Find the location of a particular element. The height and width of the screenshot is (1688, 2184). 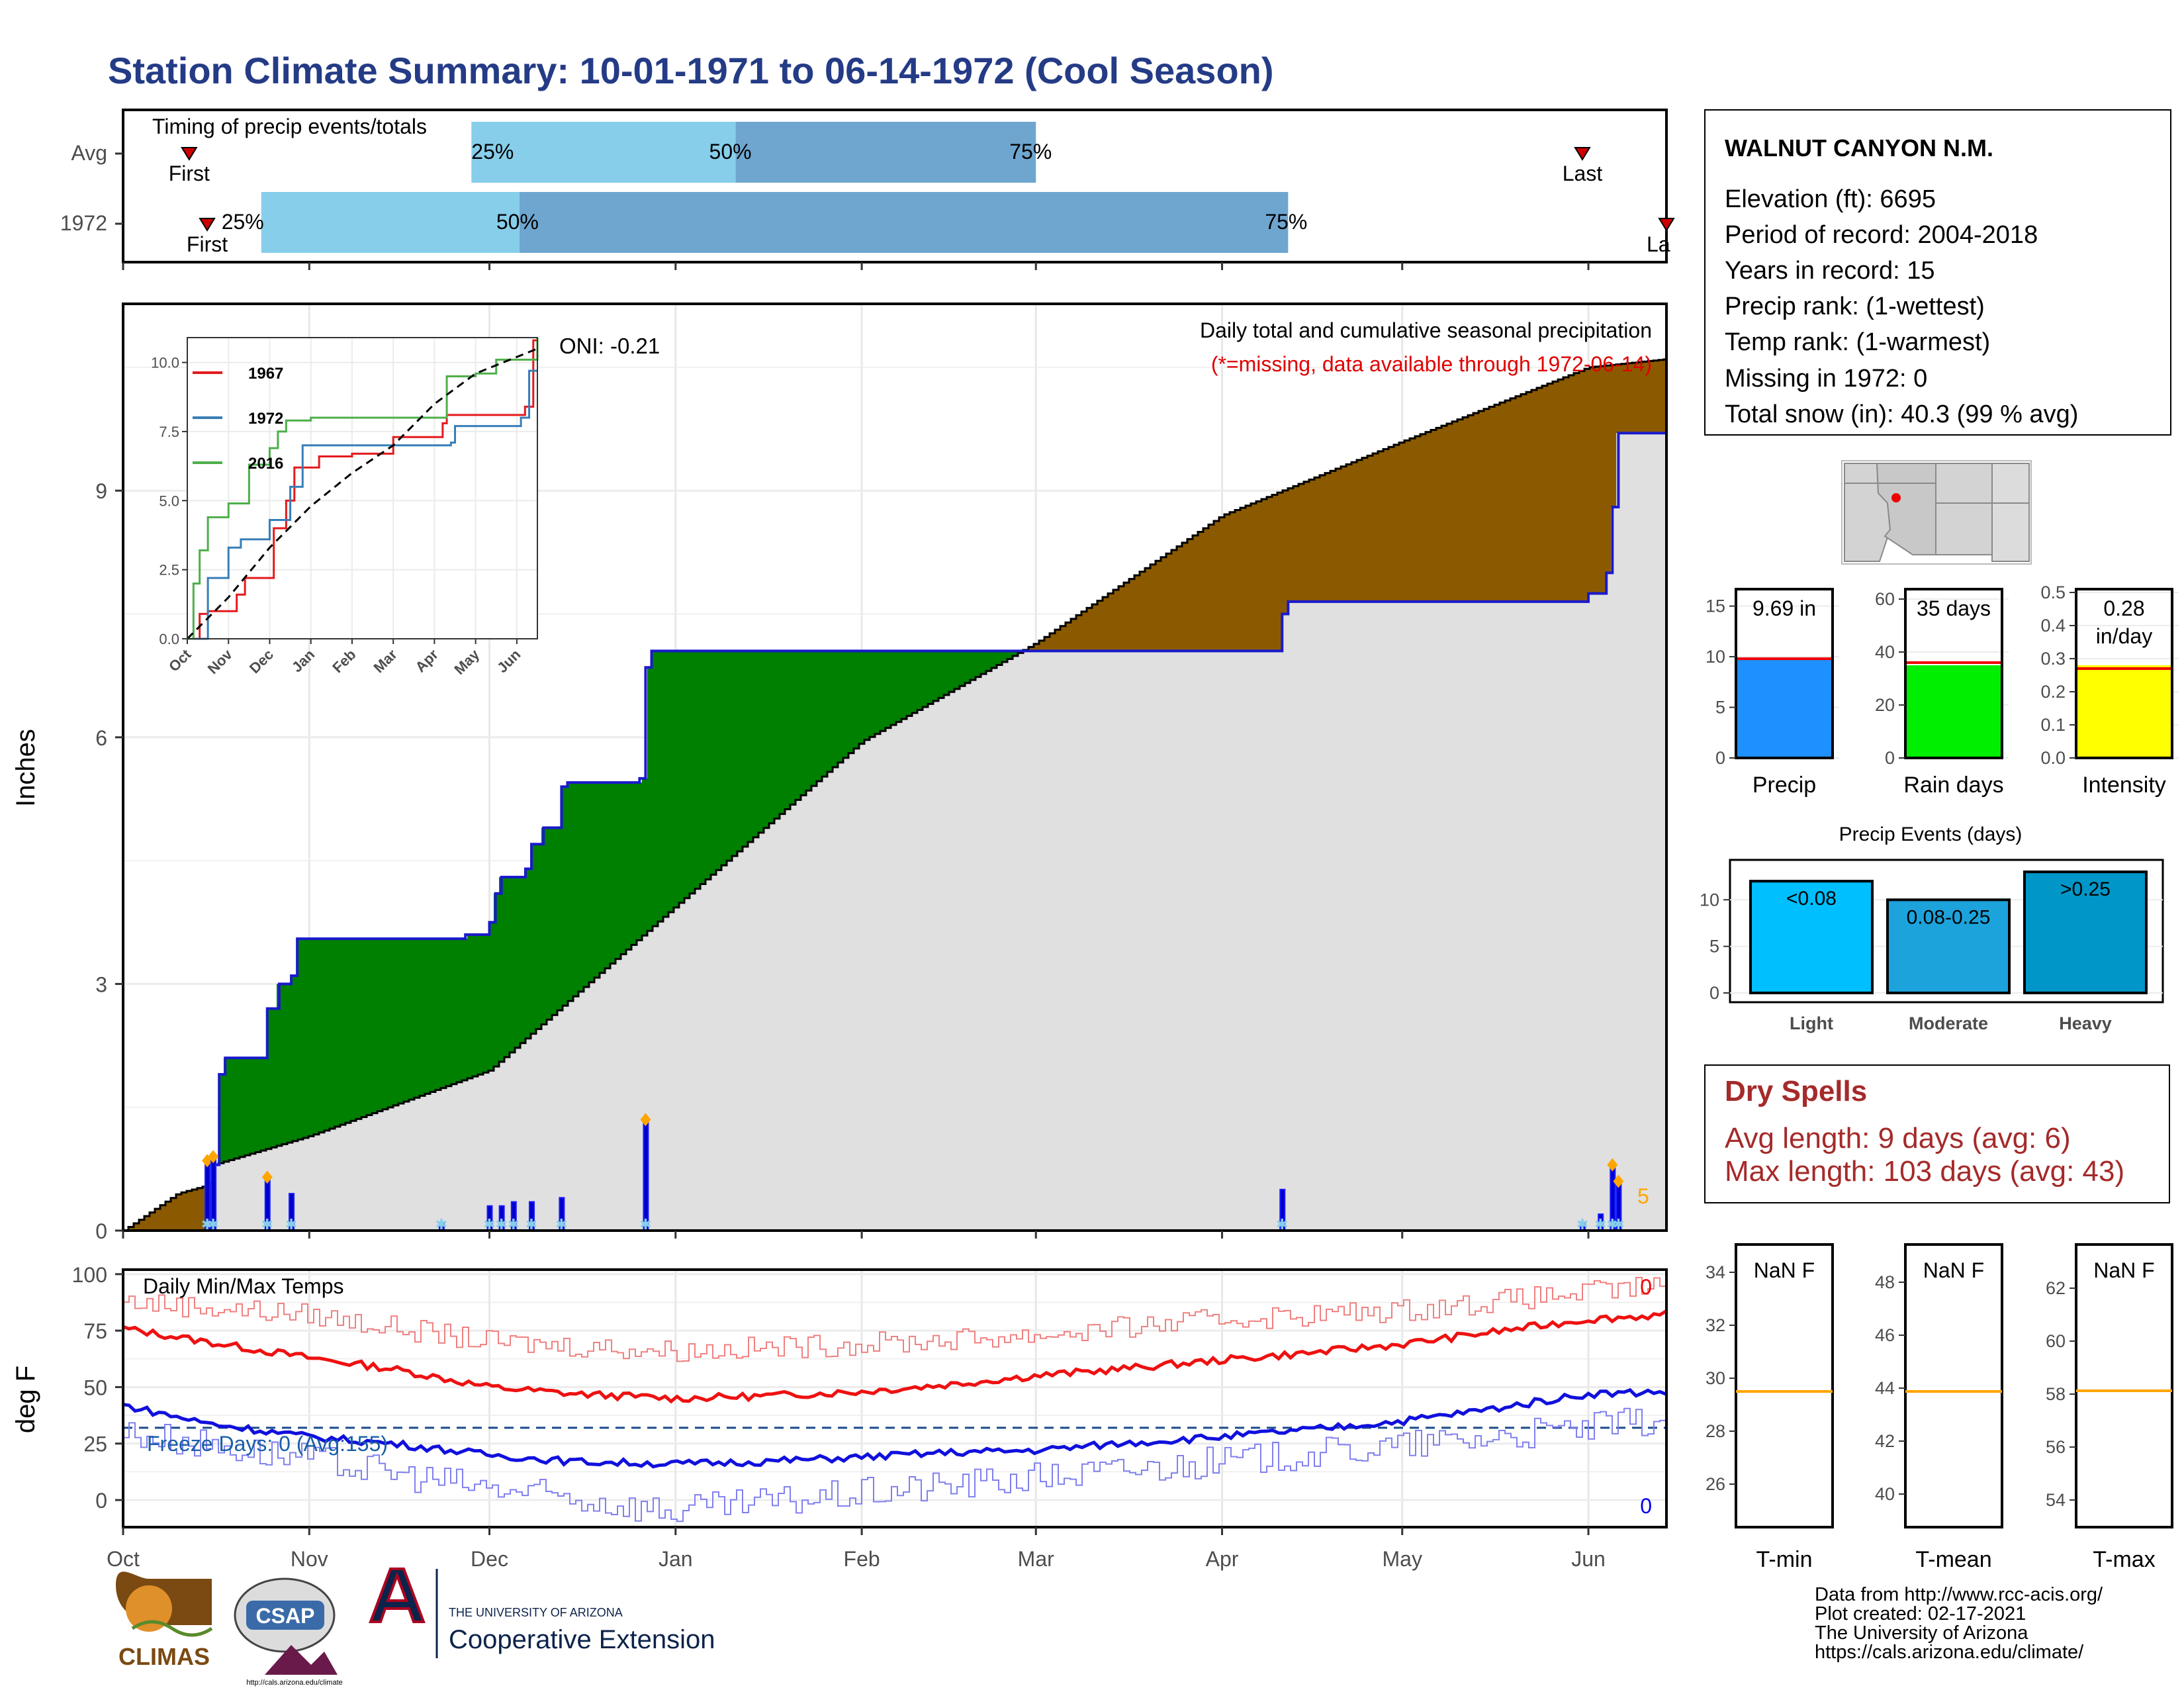

gauge-label: Intensity is located at coordinates (2124, 785).